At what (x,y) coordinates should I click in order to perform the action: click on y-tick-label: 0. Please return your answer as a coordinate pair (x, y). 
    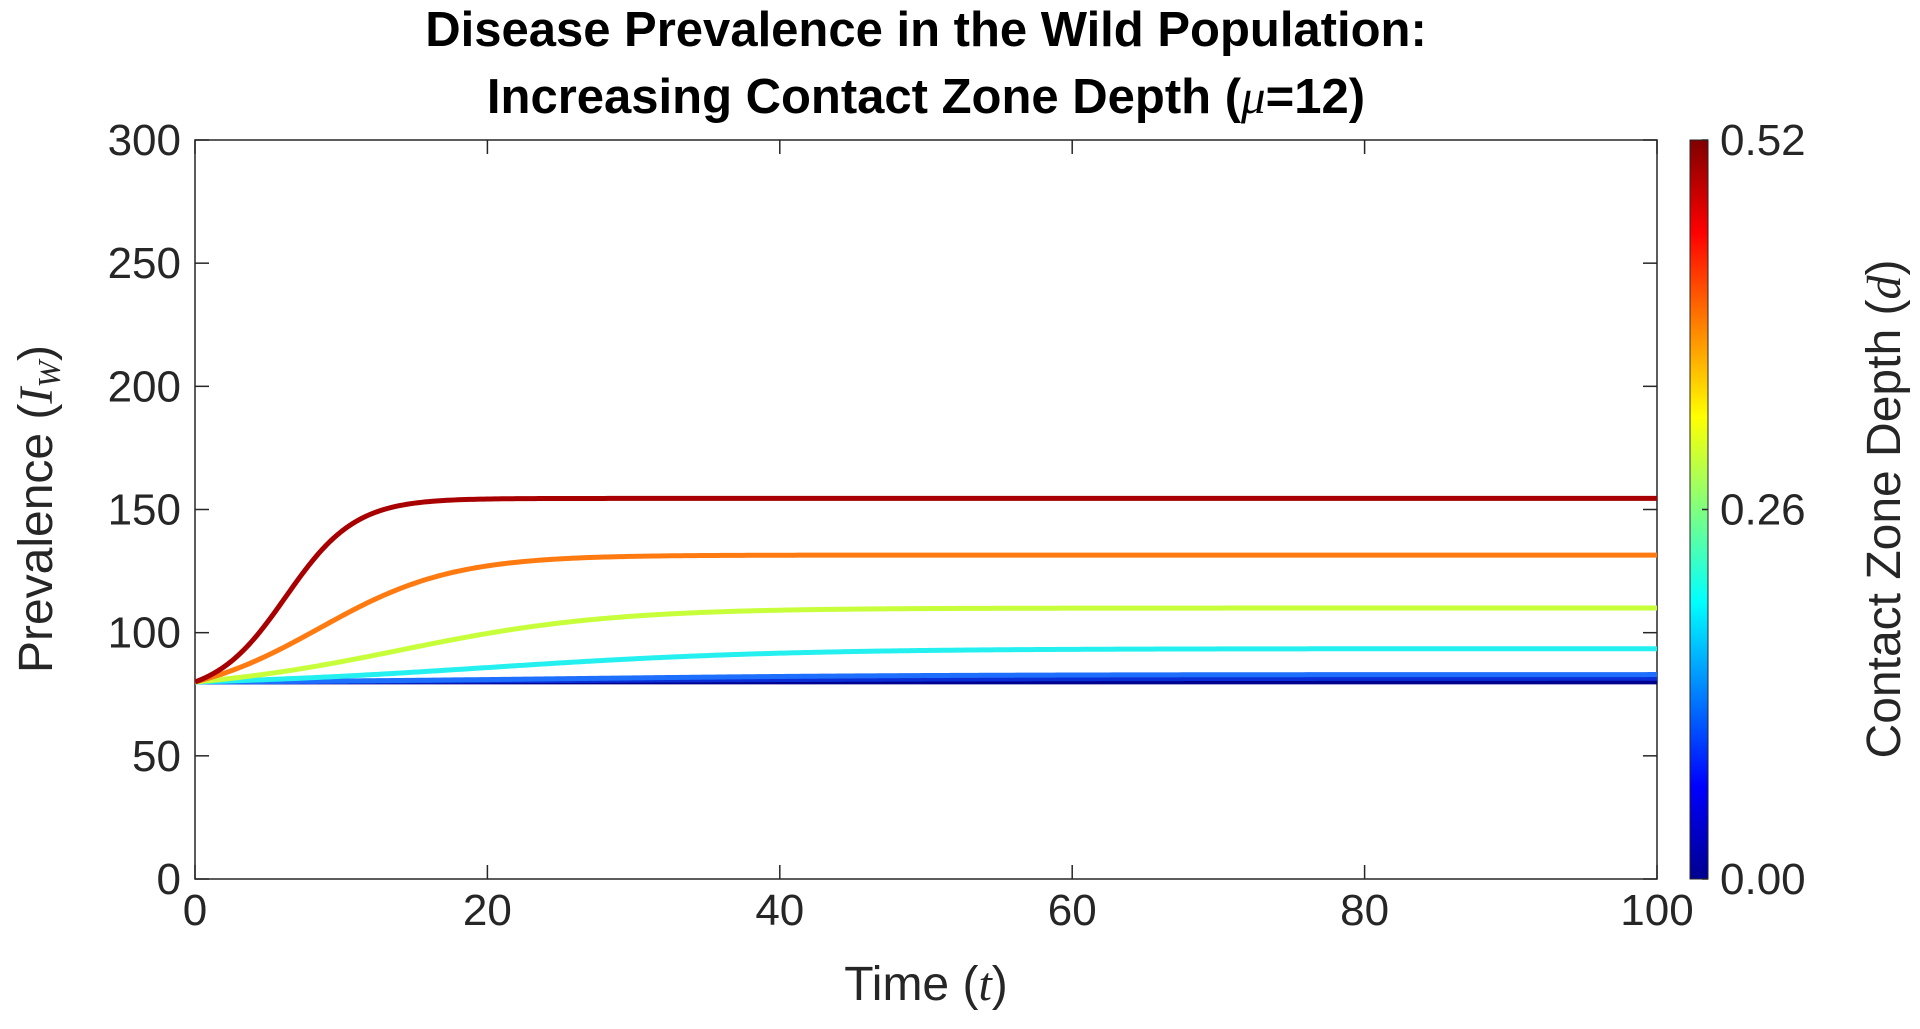
    Looking at the image, I should click on (169, 879).